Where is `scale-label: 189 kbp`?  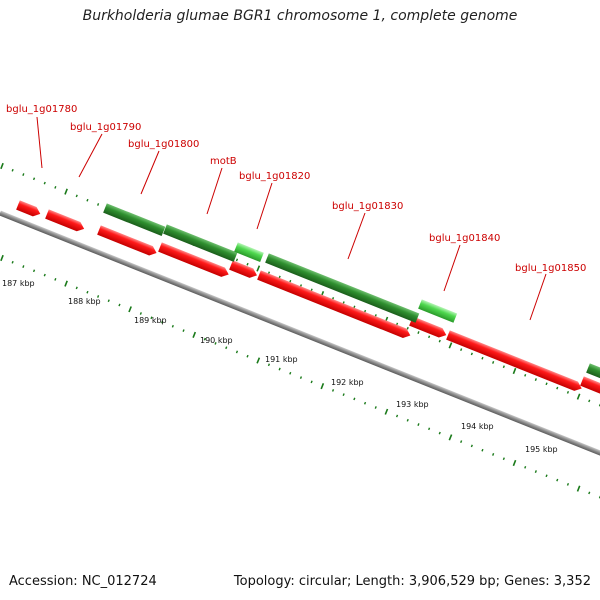
scale-label: 189 kbp is located at coordinates (150, 320).